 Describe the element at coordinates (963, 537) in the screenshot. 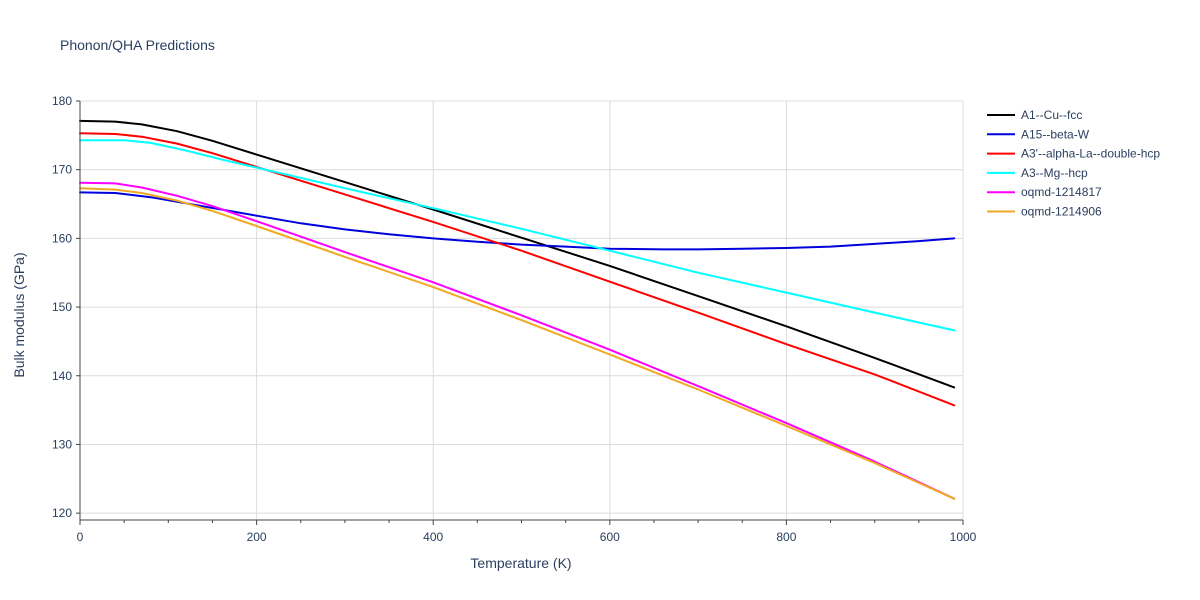

I see `x-tick-label: 1000` at that location.